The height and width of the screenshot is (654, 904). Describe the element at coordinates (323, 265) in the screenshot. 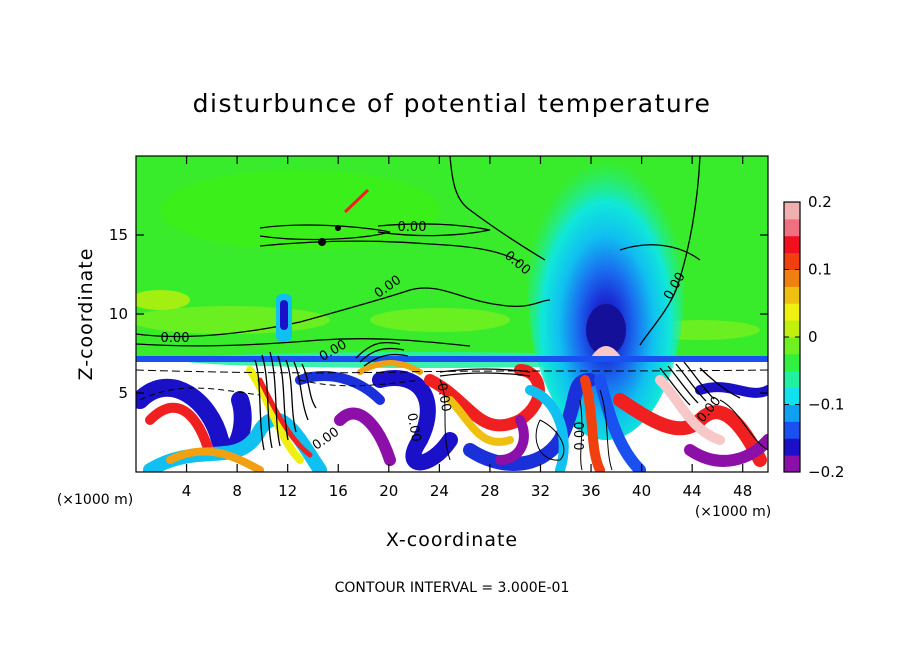

I see `specks` at that location.